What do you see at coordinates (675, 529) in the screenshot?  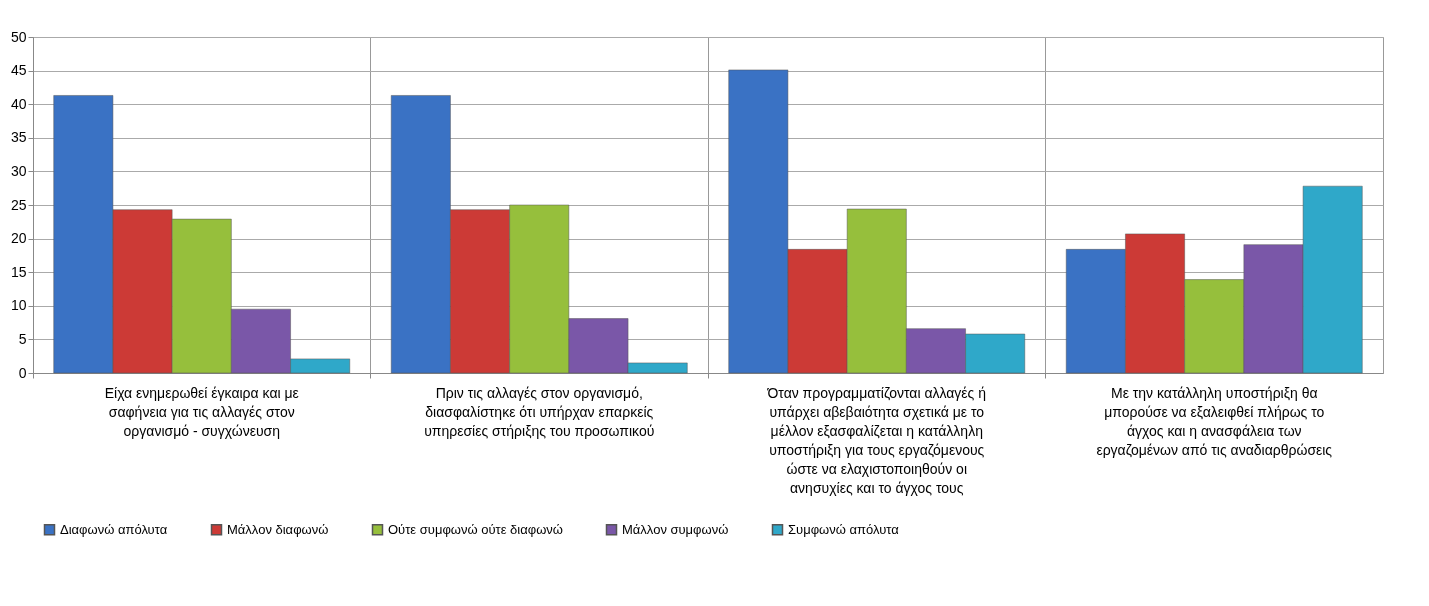 I see `legend-label: Μάλλον συμφωνώ` at bounding box center [675, 529].